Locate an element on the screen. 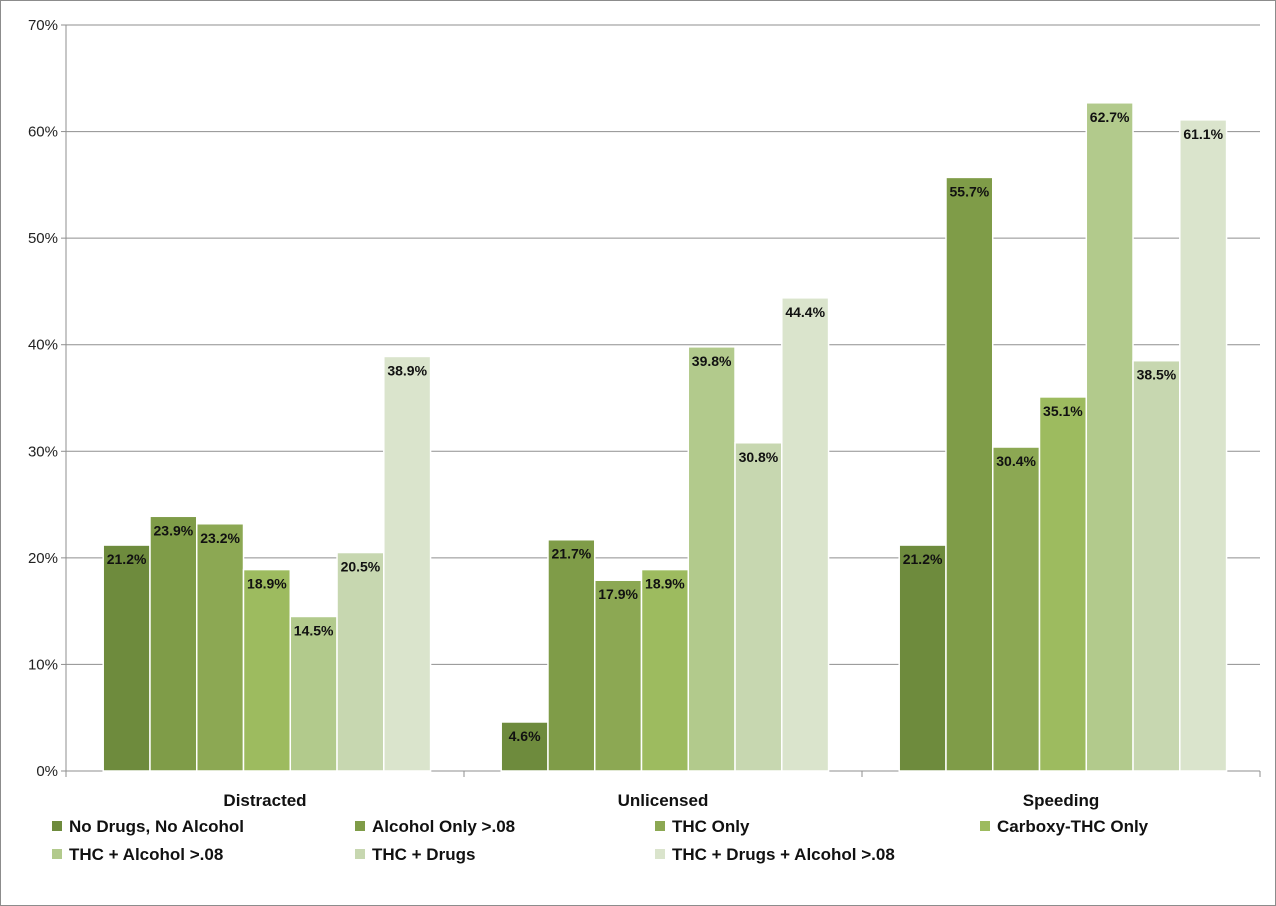  legend-label: THC Only is located at coordinates (711, 826).